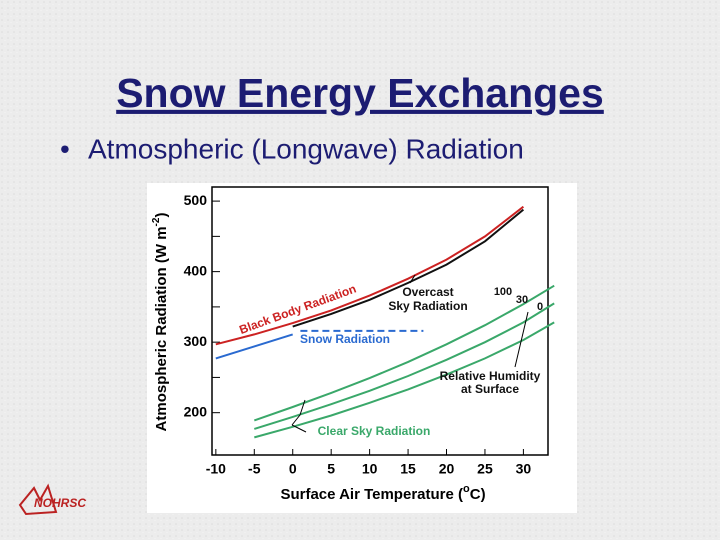  What do you see at coordinates (427, 306) in the screenshot?
I see `annotation: Sky Radiation` at bounding box center [427, 306].